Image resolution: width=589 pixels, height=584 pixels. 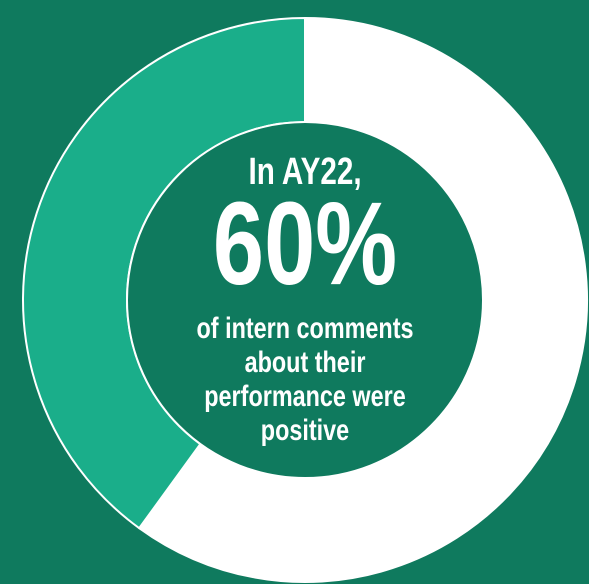 What do you see at coordinates (305, 429) in the screenshot?
I see `caption-line: positive` at bounding box center [305, 429].